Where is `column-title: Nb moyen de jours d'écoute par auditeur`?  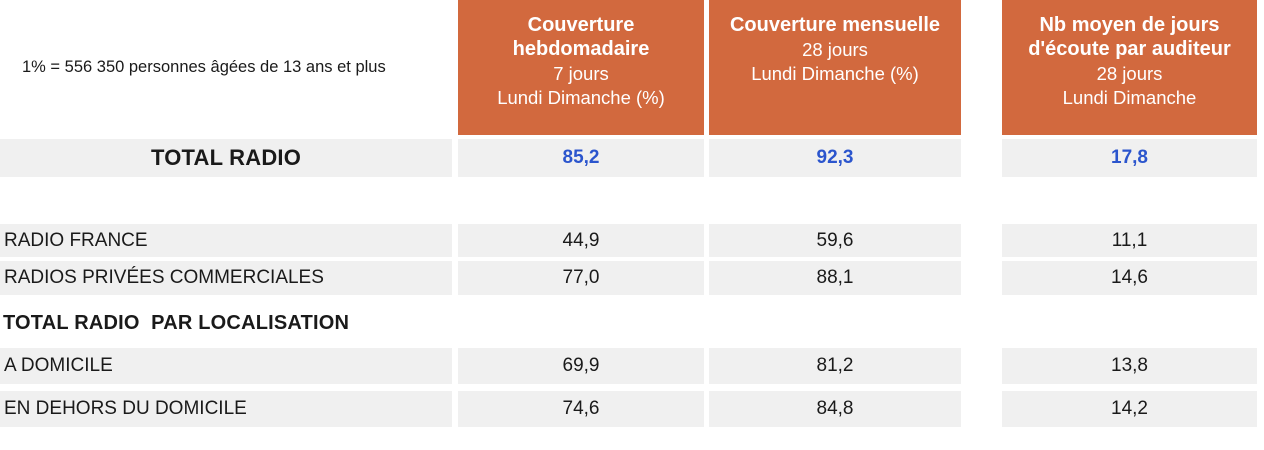 column-title: Nb moyen de jours d'écoute par auditeur is located at coordinates (1129, 37).